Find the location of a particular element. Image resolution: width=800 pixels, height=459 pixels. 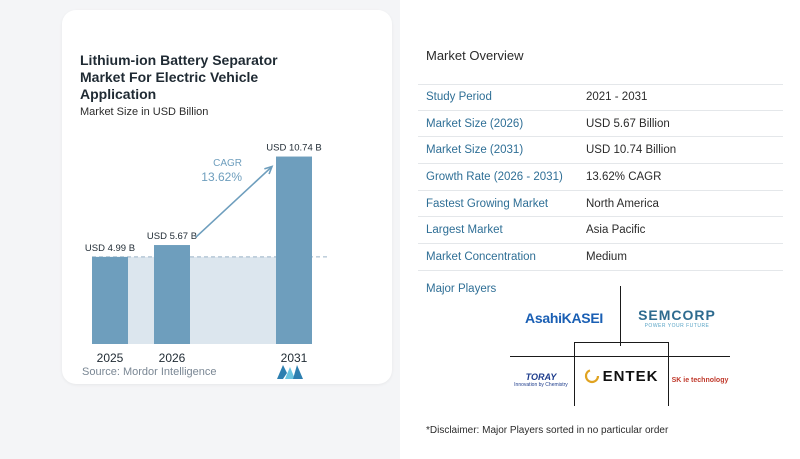

overview-title: Market Overview is located at coordinates (475, 55).